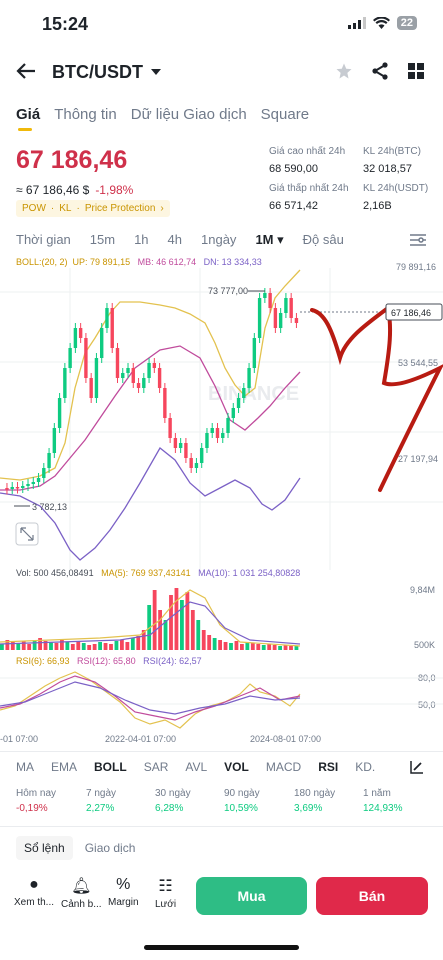 This screenshot has width=443, height=960. I want to click on share-icon, so click(380, 71).